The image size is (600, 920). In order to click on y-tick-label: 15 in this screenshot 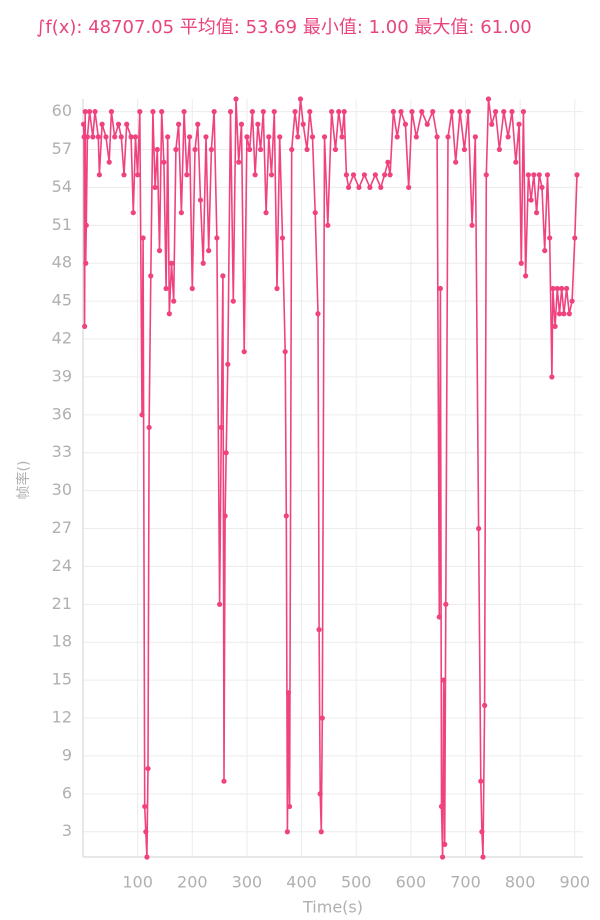, I will do `click(62, 679)`.